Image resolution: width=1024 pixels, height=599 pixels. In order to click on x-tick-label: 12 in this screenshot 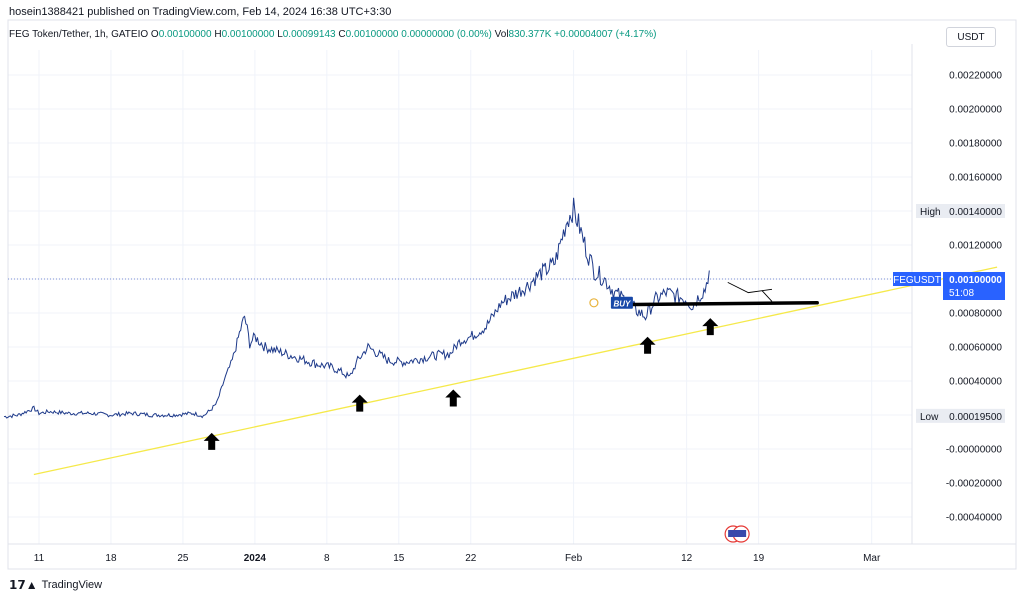, I will do `click(687, 558)`.